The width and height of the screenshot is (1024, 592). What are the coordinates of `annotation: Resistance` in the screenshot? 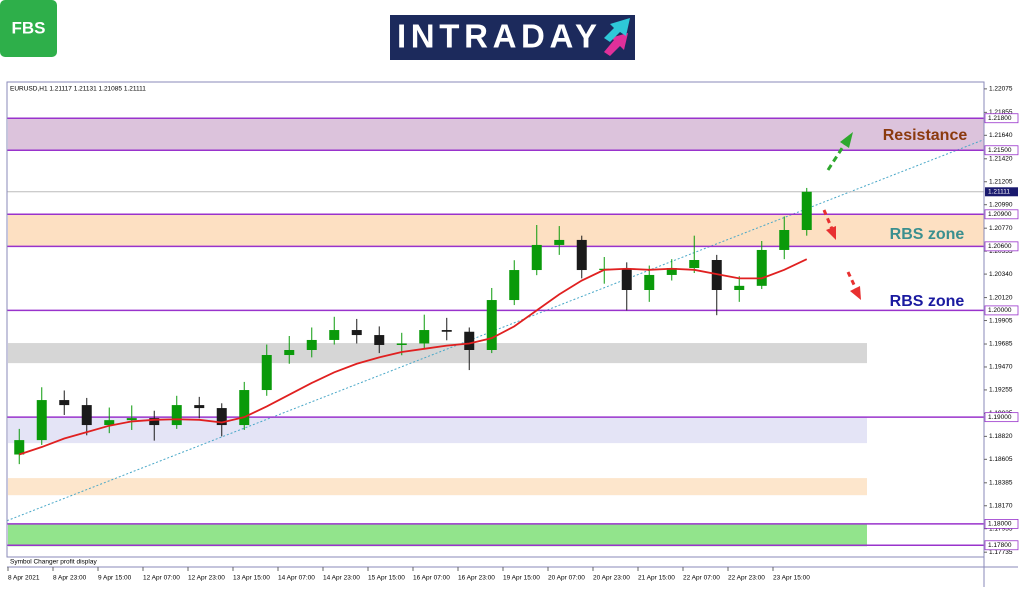 It's located at (925, 135).